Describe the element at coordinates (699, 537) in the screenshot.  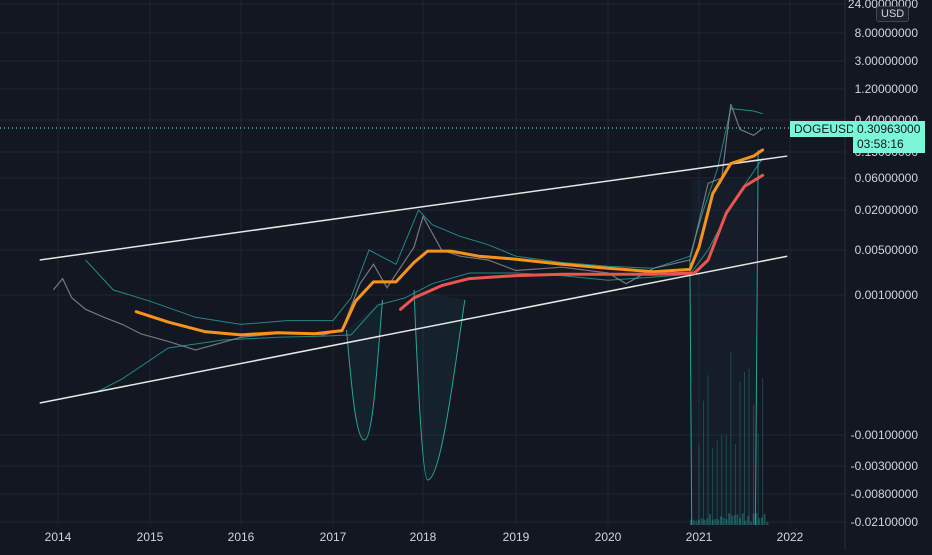
I see `time-tick-label: 2021` at that location.